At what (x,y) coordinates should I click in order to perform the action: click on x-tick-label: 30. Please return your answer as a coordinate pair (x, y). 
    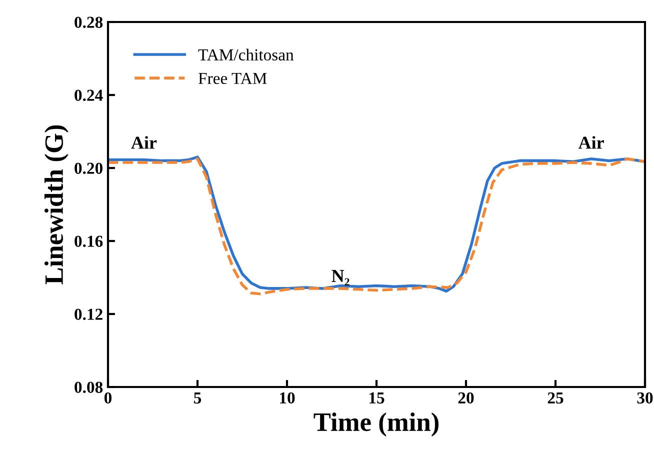
    Looking at the image, I should click on (645, 398).